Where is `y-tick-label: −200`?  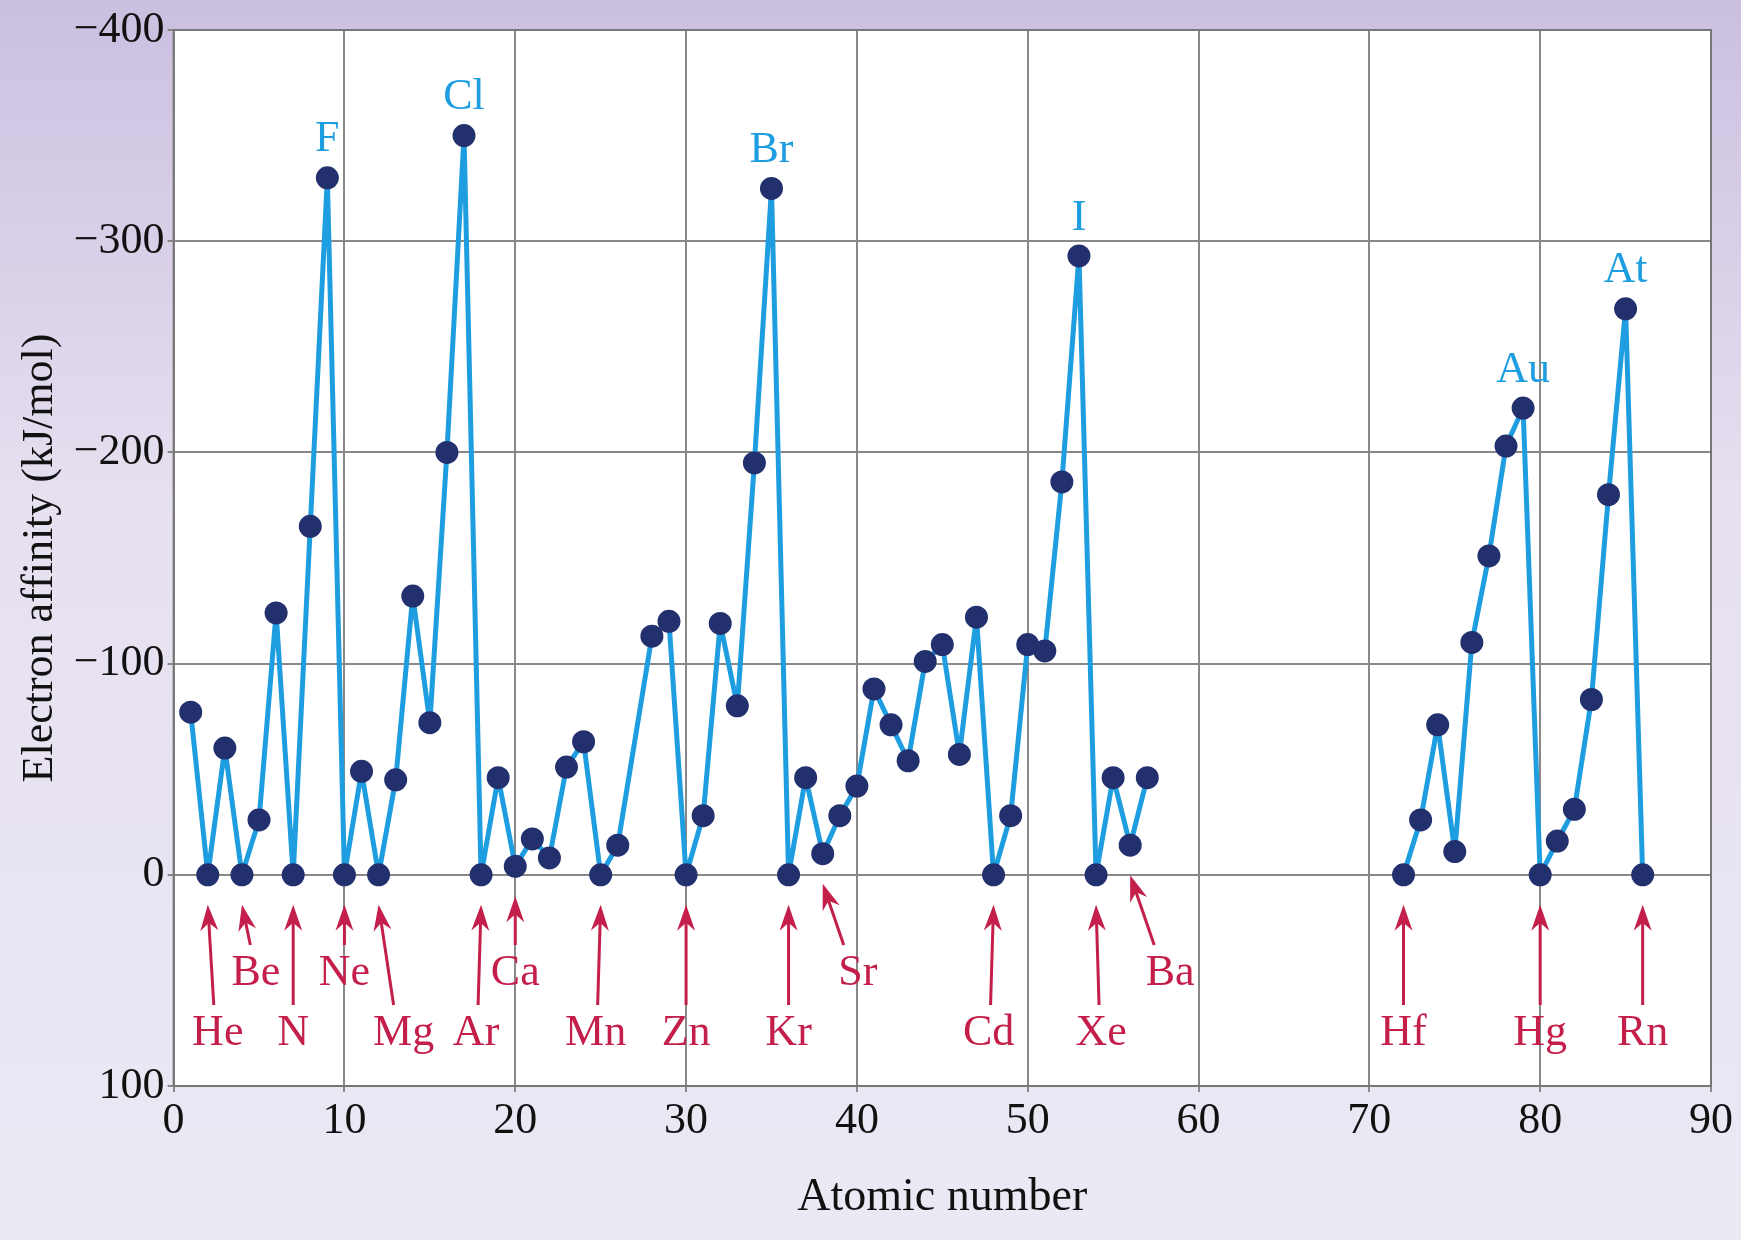 y-tick-label: −200 is located at coordinates (119, 449).